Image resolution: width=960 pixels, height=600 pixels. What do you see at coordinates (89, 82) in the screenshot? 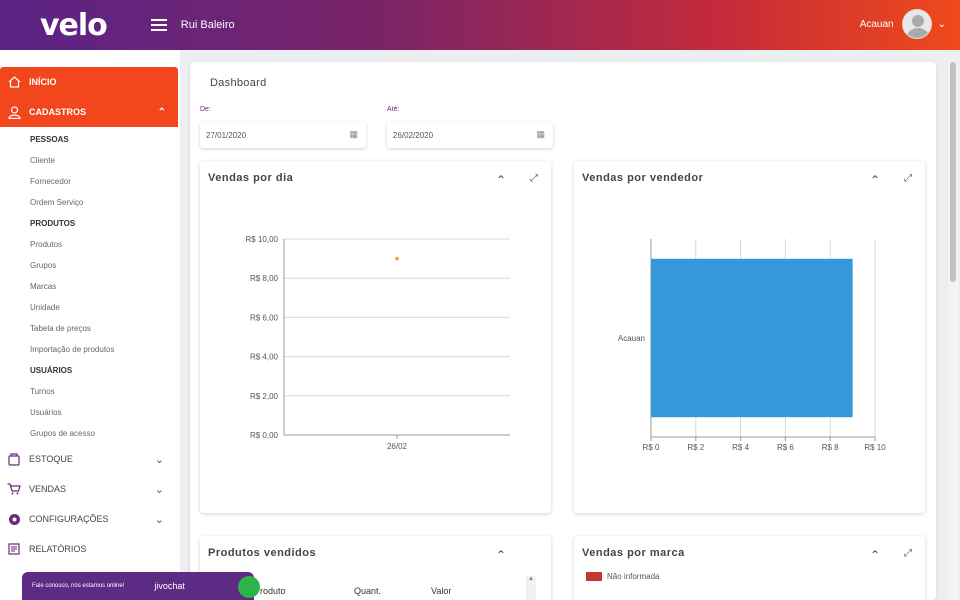
I see `sidebar-item-inicio: INÍCIO` at bounding box center [89, 82].